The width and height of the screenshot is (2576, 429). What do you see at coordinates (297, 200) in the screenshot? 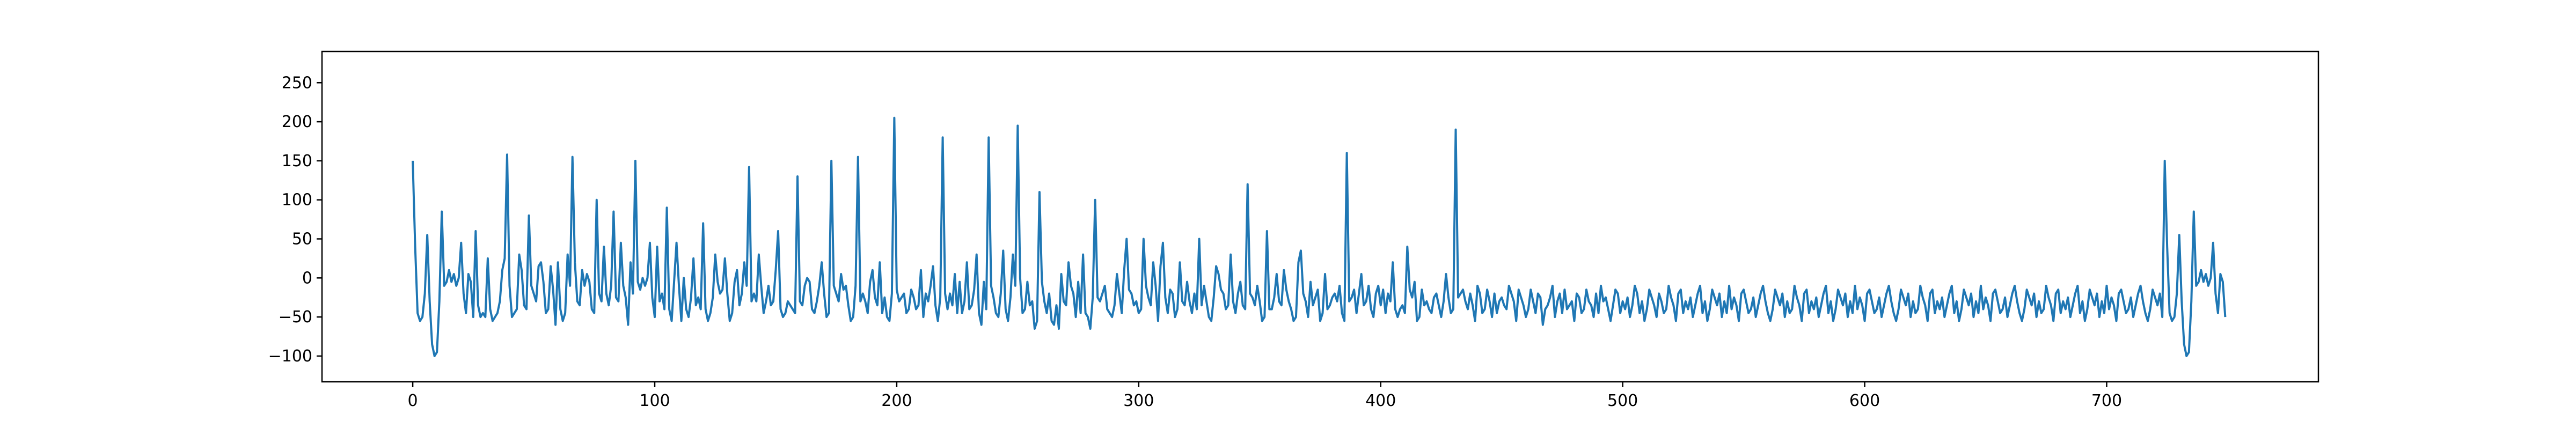
I see `y-tick-label: 100` at bounding box center [297, 200].